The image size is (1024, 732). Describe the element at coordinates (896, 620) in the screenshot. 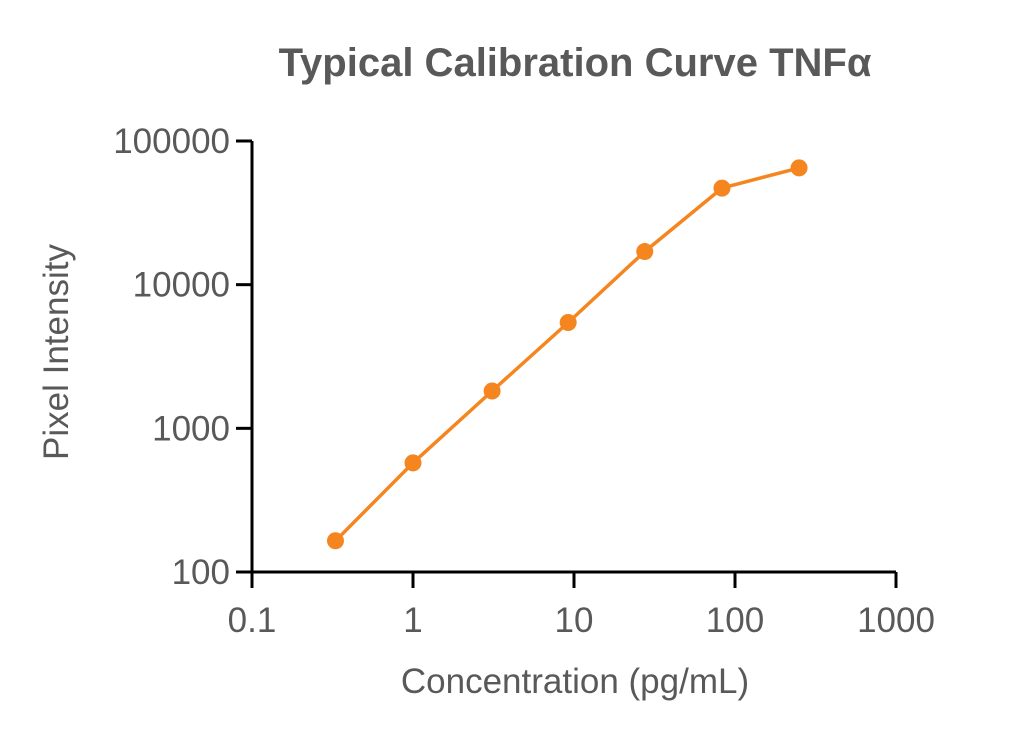

I see `x-tick-label: 1000` at that location.